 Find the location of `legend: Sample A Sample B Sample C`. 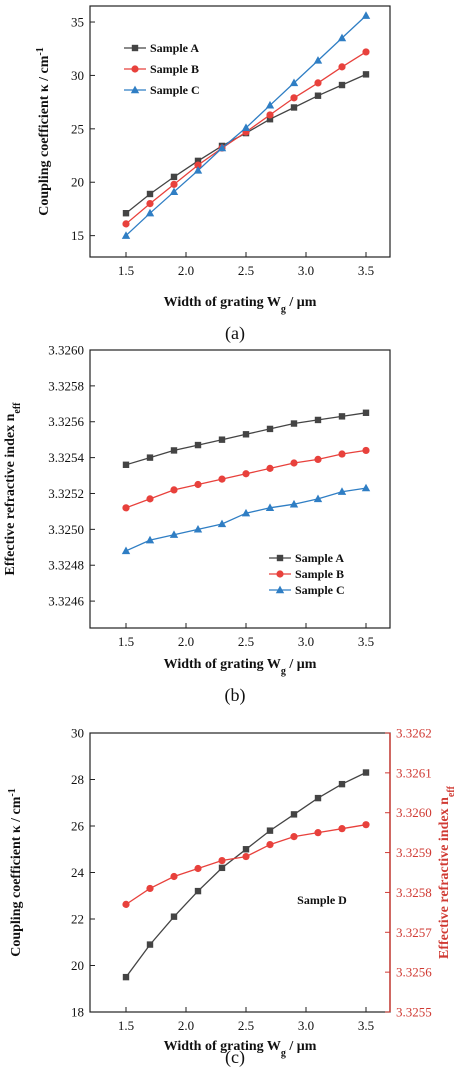

legend: Sample A Sample B Sample C is located at coordinates (162, 69).